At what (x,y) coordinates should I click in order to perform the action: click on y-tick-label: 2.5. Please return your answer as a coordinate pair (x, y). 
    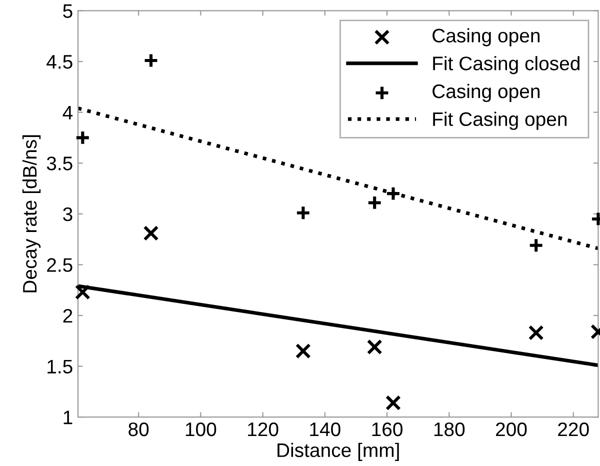
    Looking at the image, I should click on (59, 265).